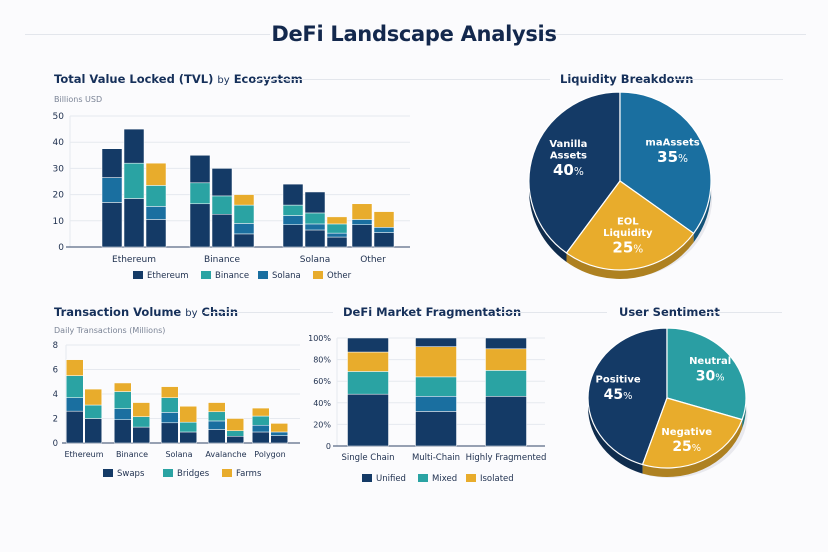 This screenshot has height=552, width=828. What do you see at coordinates (315, 260) in the screenshot?
I see `x-category-label: Solana` at bounding box center [315, 260].